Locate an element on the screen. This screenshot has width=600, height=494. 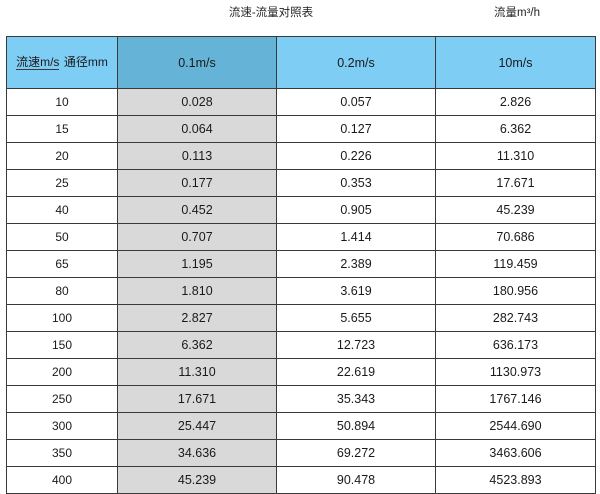
cell-flow-10: 2.826 is located at coordinates (515, 102).